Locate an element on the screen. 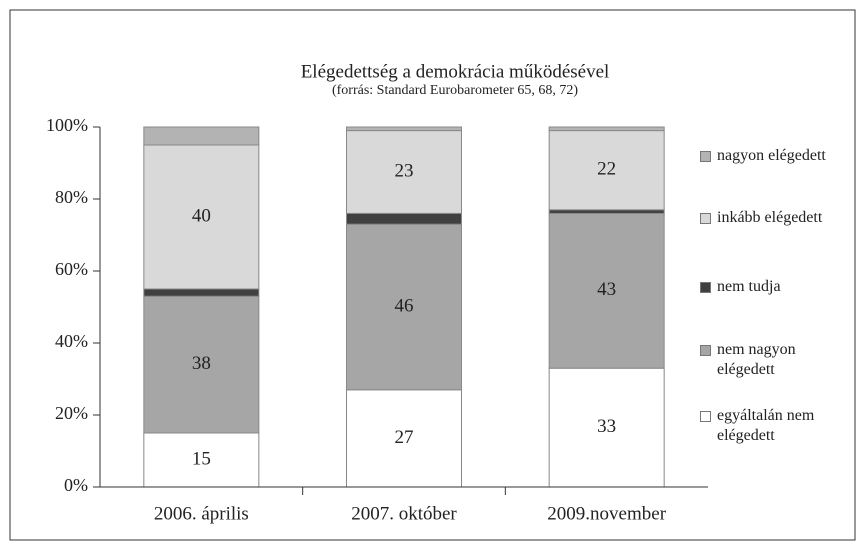 The image size is (865, 551). legend-label: nem nagyon elégedett is located at coordinates (756, 359).